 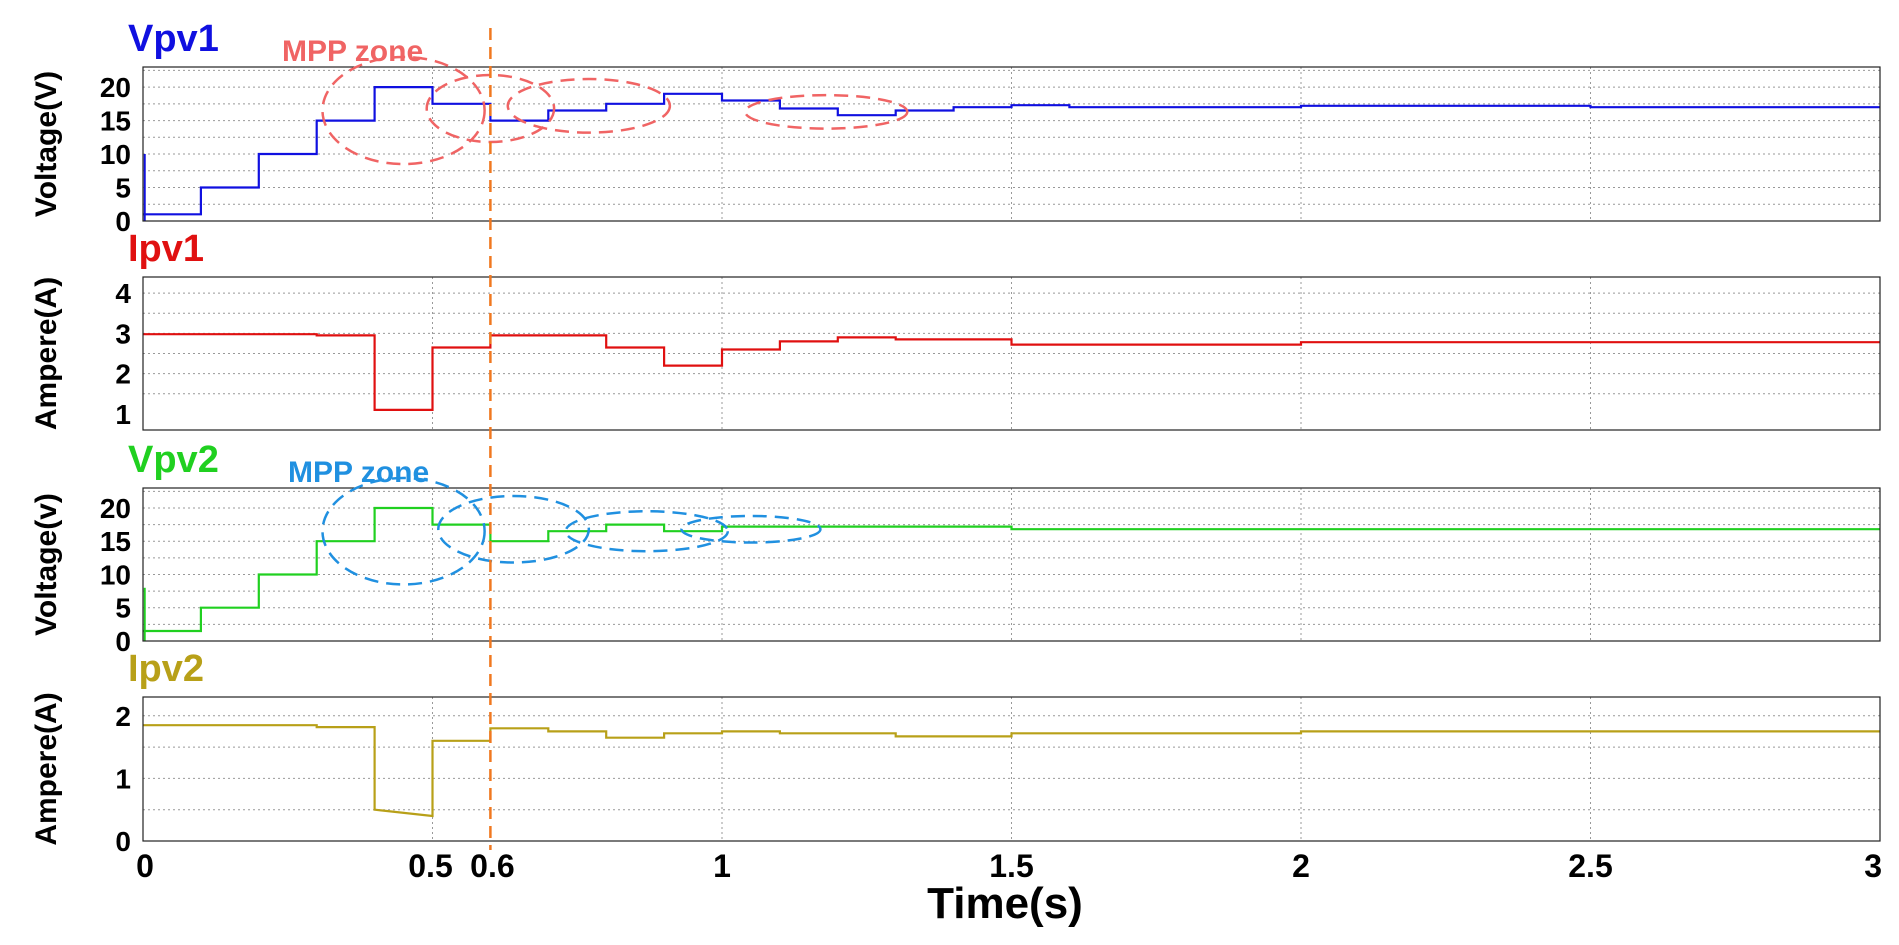 What do you see at coordinates (166, 669) in the screenshot?
I see `panel-title: Ipv2` at bounding box center [166, 669].